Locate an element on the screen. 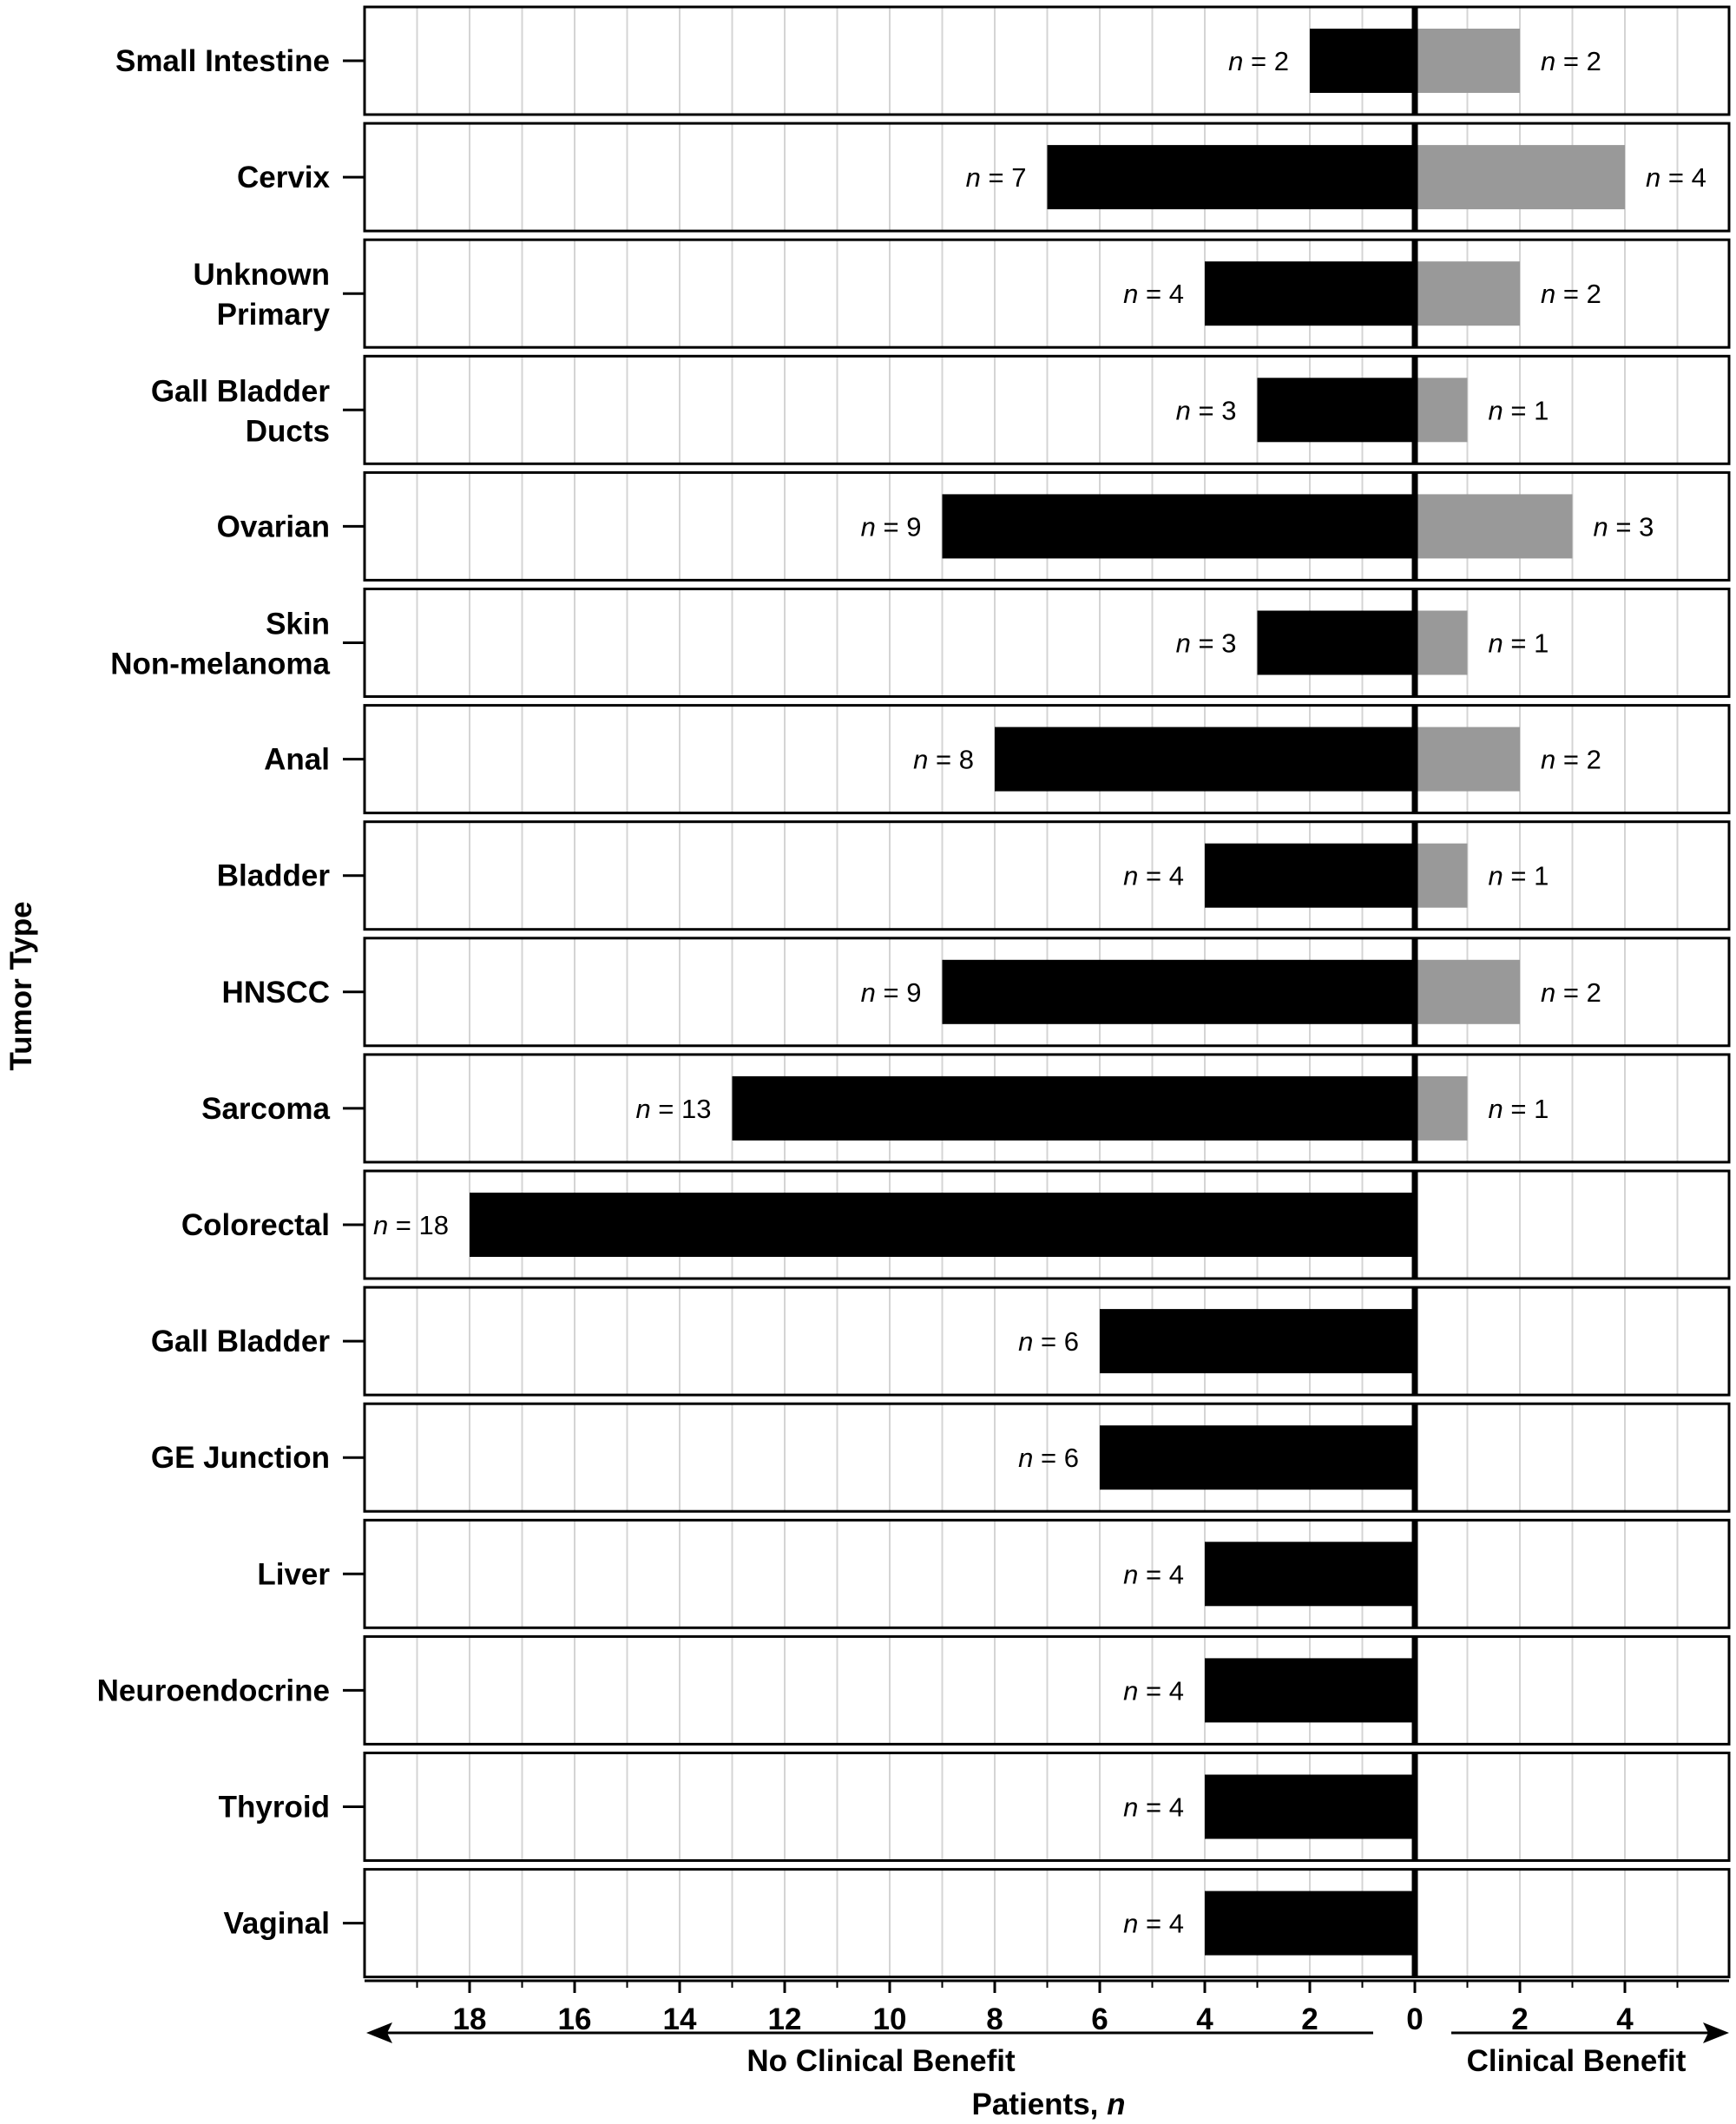 Image resolution: width=1736 pixels, height=2124 pixels. x-tick-label: 10 is located at coordinates (890, 2019).